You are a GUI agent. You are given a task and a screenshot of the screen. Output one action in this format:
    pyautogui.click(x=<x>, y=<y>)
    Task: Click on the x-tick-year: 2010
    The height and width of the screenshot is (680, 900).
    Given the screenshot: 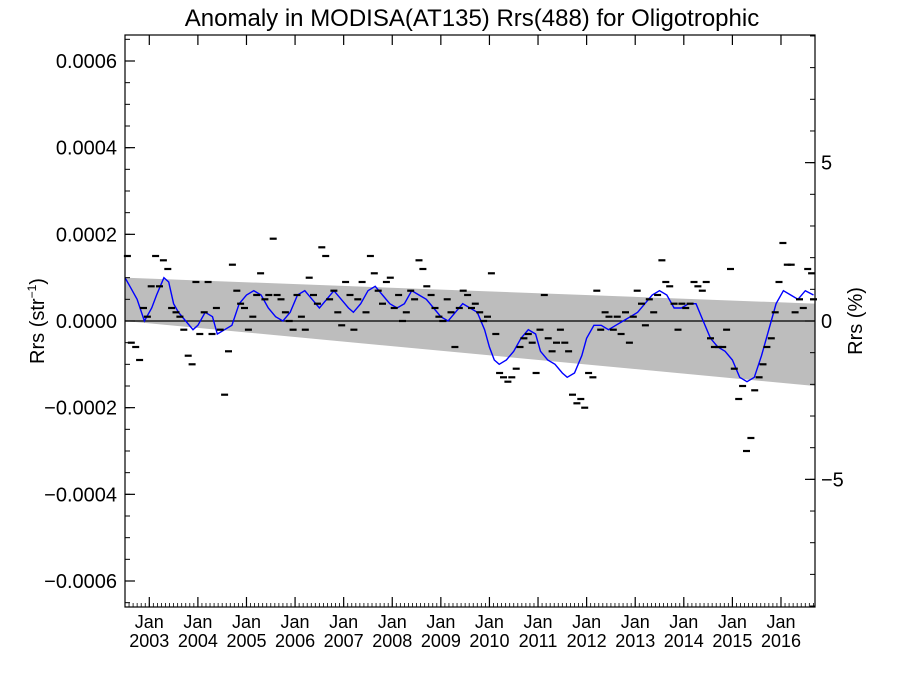 What is the action you would take?
    pyautogui.click(x=489, y=641)
    